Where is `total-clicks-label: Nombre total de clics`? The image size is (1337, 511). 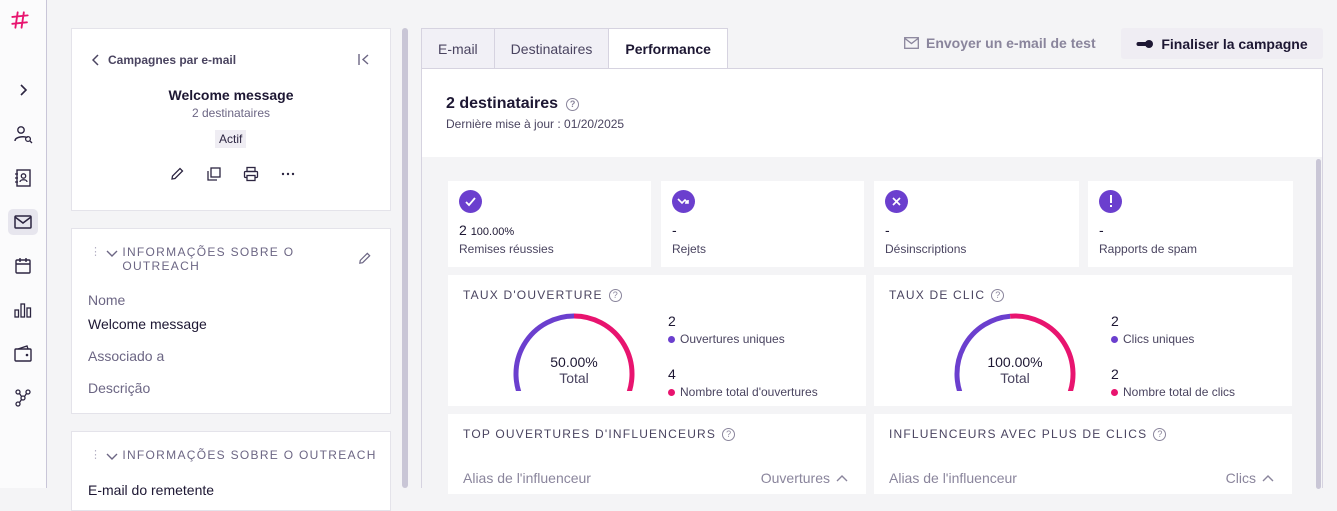 total-clicks-label: Nombre total de clics is located at coordinates (1173, 392).